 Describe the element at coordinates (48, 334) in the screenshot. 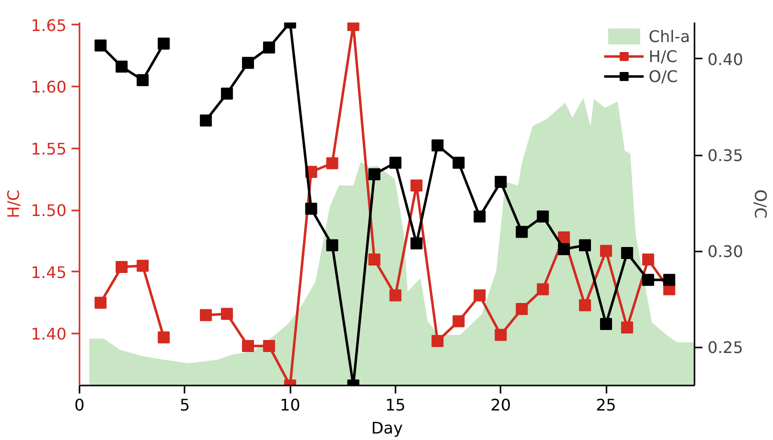

I see `y-tick-label: 1.40` at that location.